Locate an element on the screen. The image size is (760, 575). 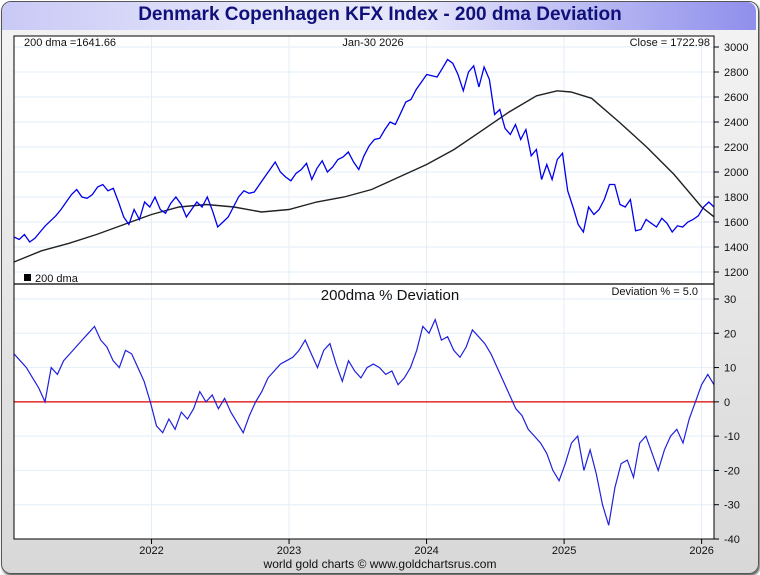
deviation-y-tick-label: 0 is located at coordinates (727, 403).